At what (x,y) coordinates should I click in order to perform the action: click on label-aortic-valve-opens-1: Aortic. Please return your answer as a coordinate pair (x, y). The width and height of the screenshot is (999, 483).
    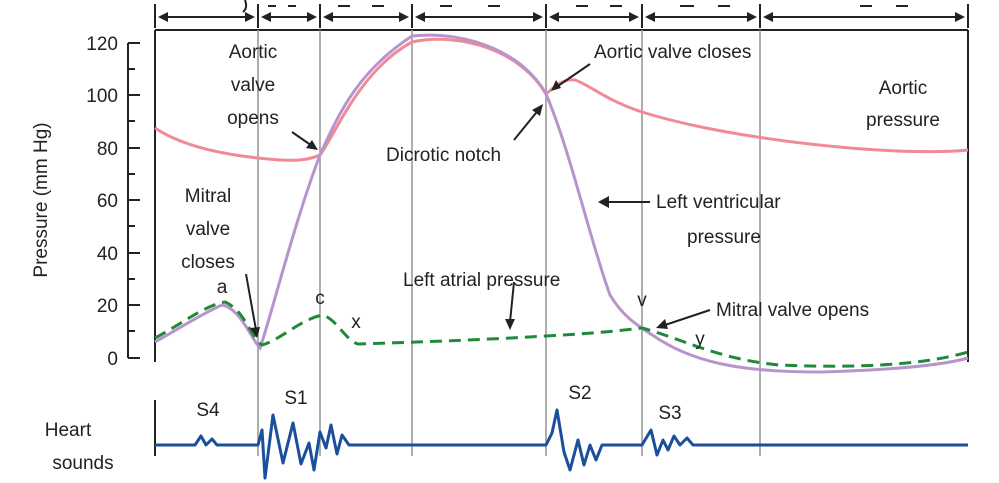
    Looking at the image, I should click on (253, 52).